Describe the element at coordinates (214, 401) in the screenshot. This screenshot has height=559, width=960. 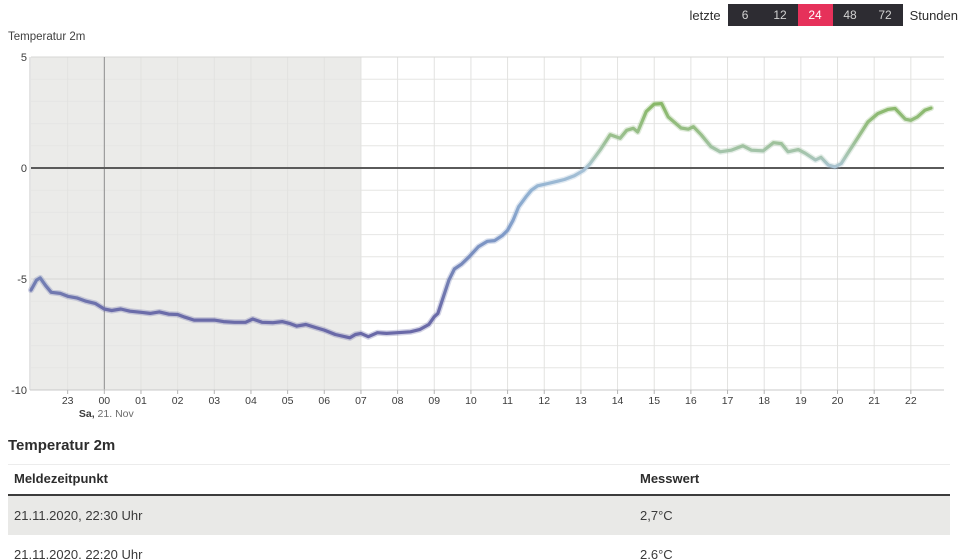
I see `x-axis-label: 03` at that location.